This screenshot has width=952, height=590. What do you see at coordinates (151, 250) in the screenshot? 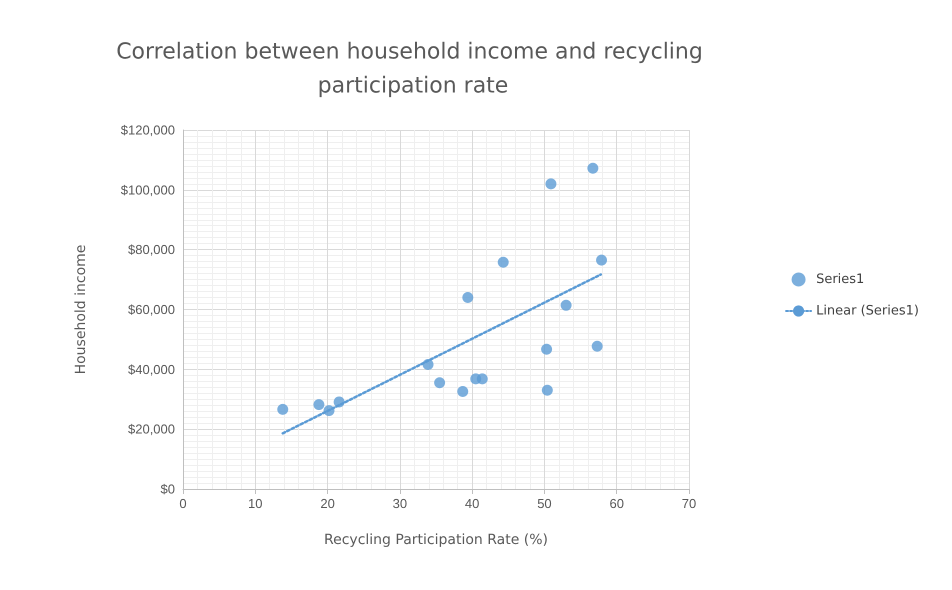
I see `y-tick-label: $80,000` at bounding box center [151, 250].